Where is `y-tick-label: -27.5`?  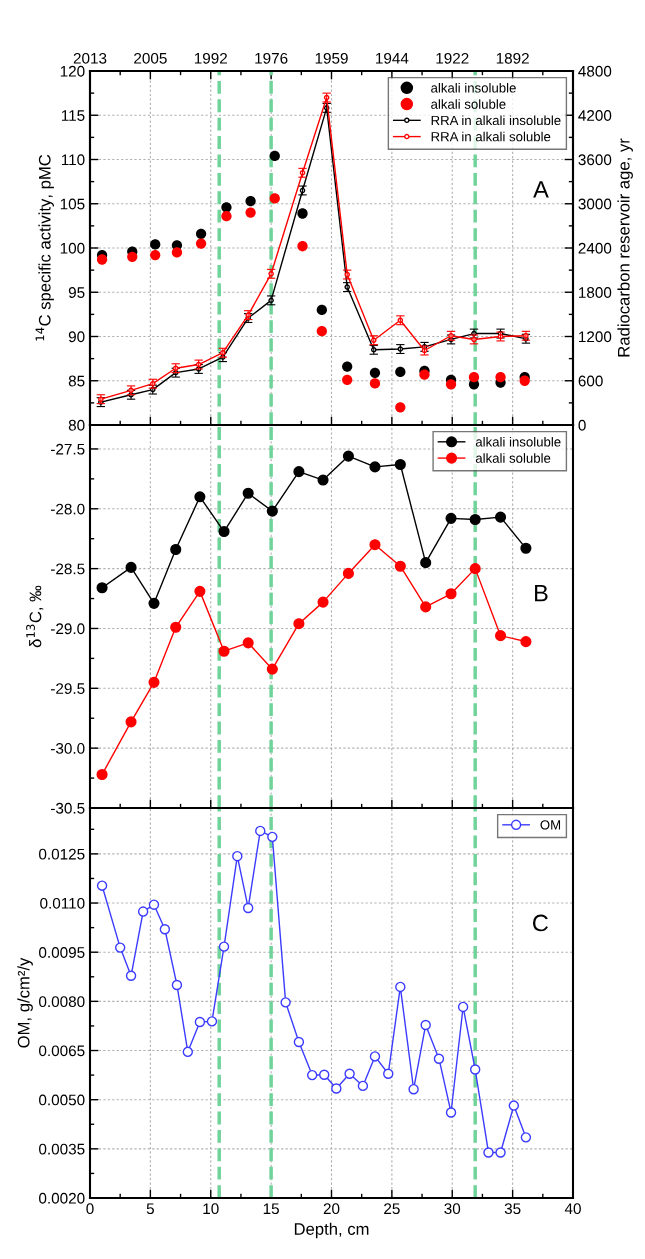
y-tick-label: -27.5 is located at coordinates (68, 449).